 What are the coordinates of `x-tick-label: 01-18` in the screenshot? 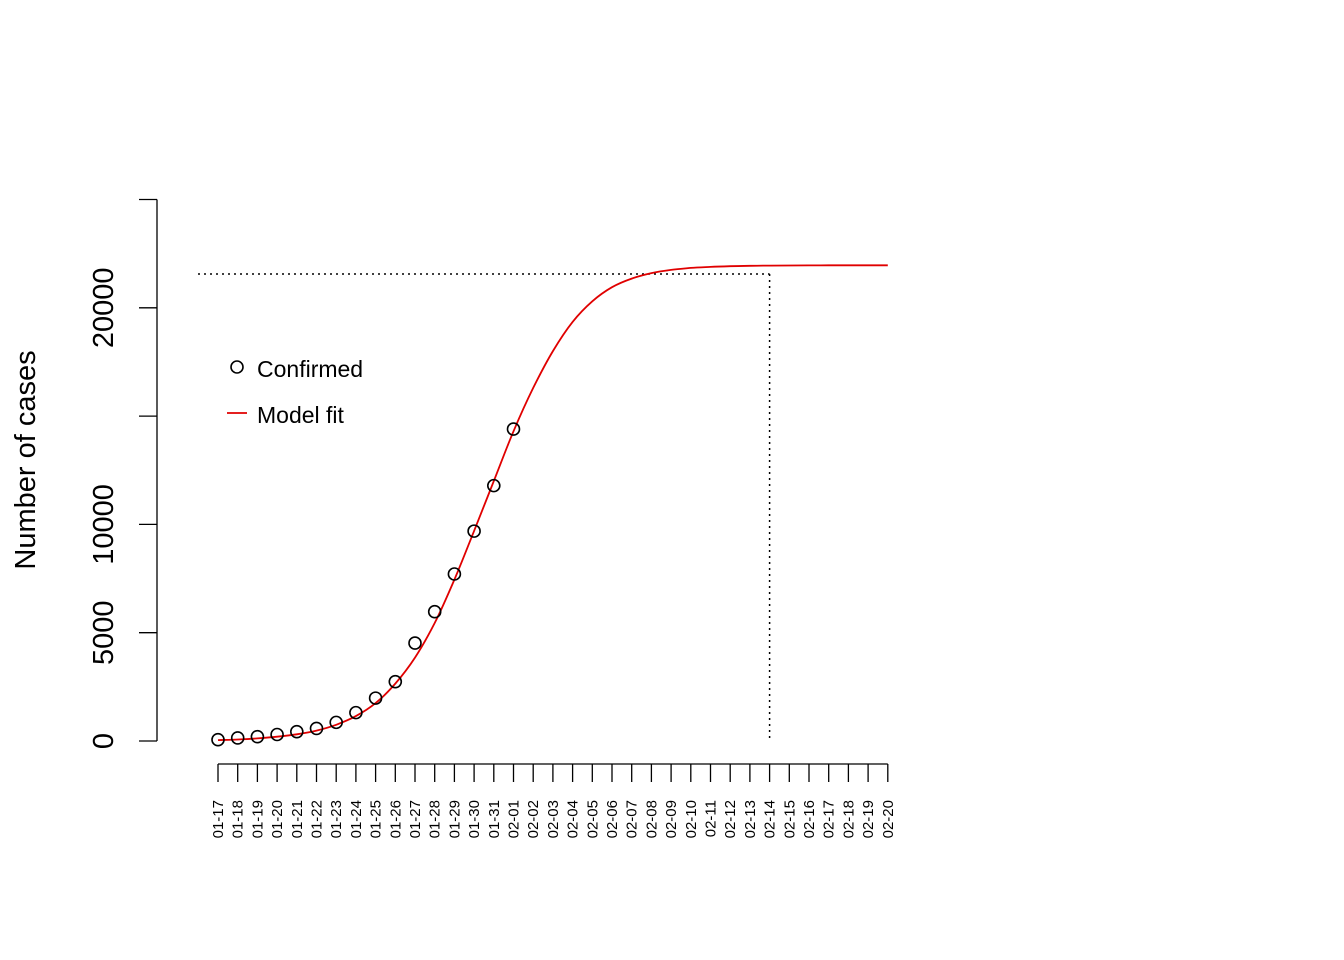 It's located at (238, 819).